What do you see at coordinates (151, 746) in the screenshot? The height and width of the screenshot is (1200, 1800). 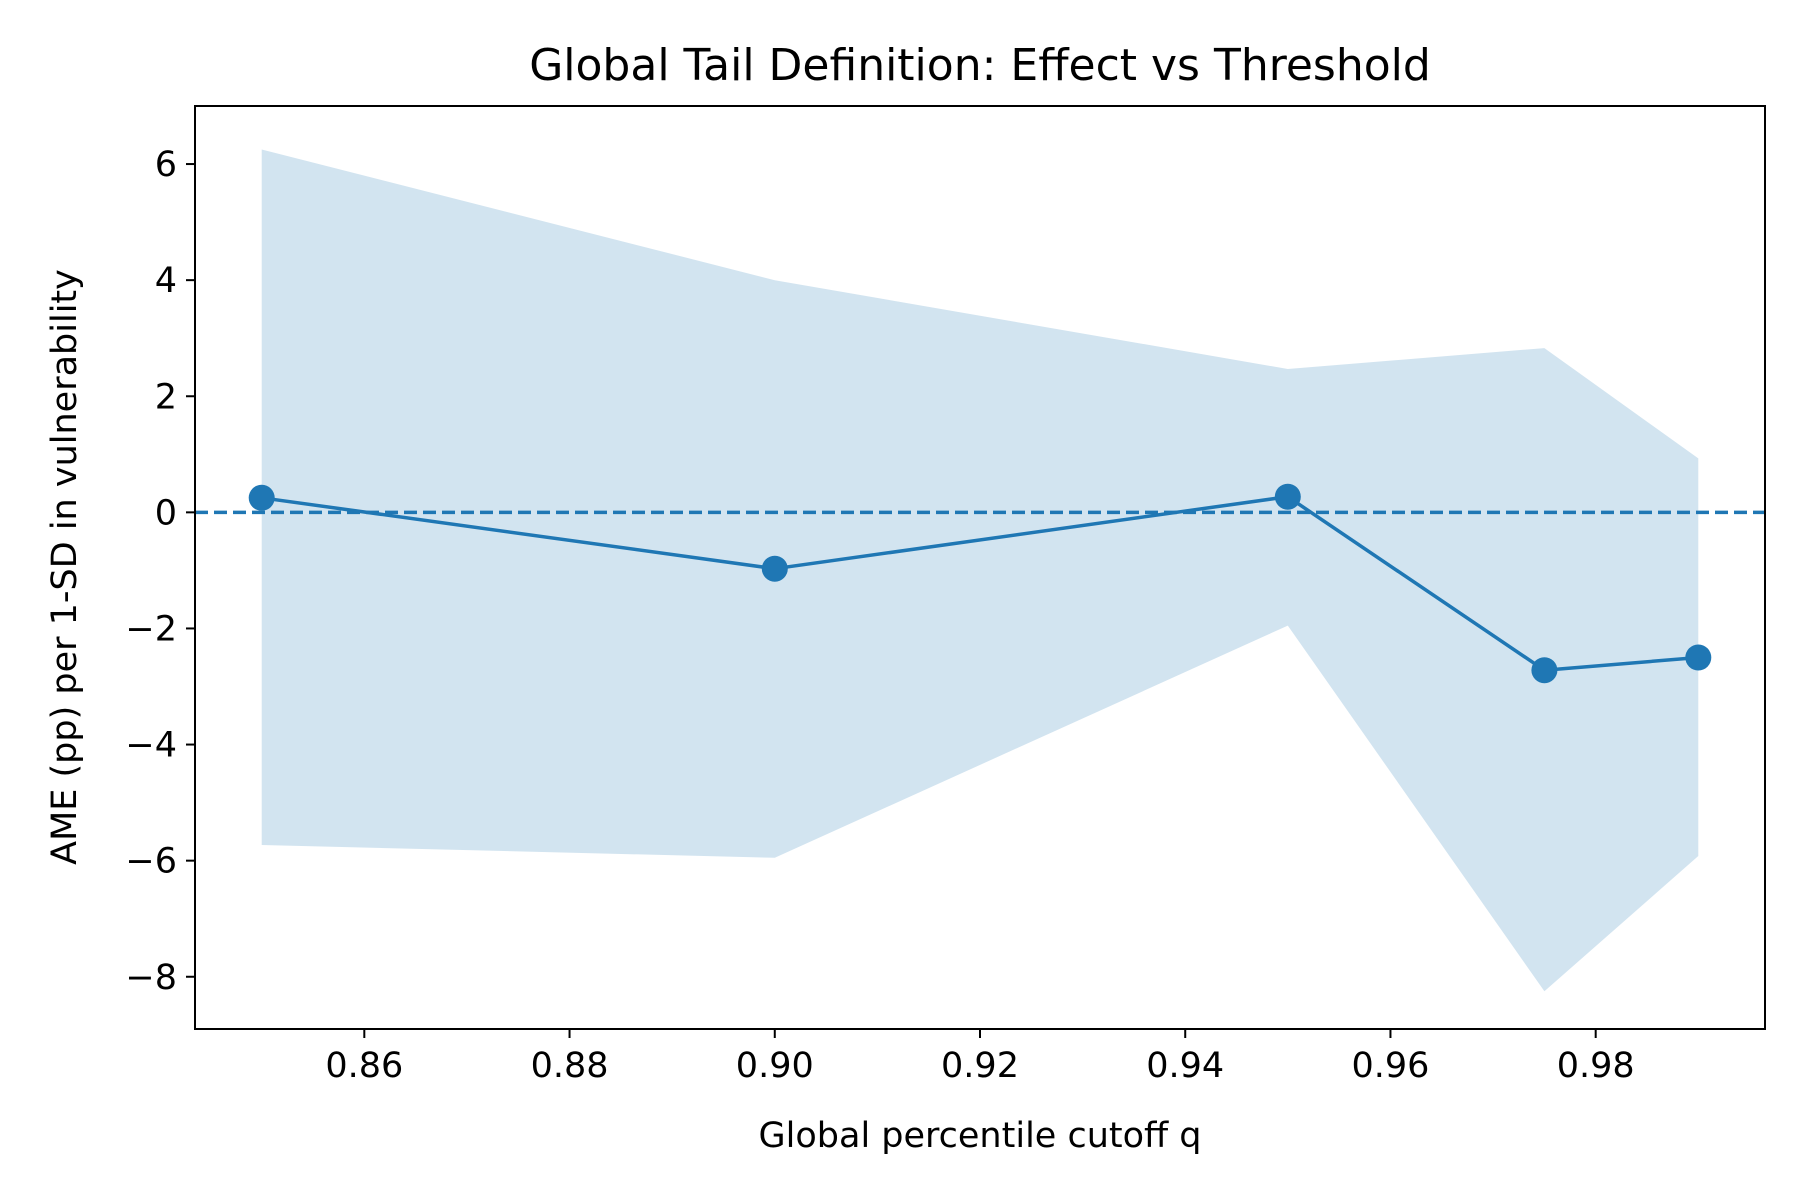 I see `y-tick-label: −4` at bounding box center [151, 746].